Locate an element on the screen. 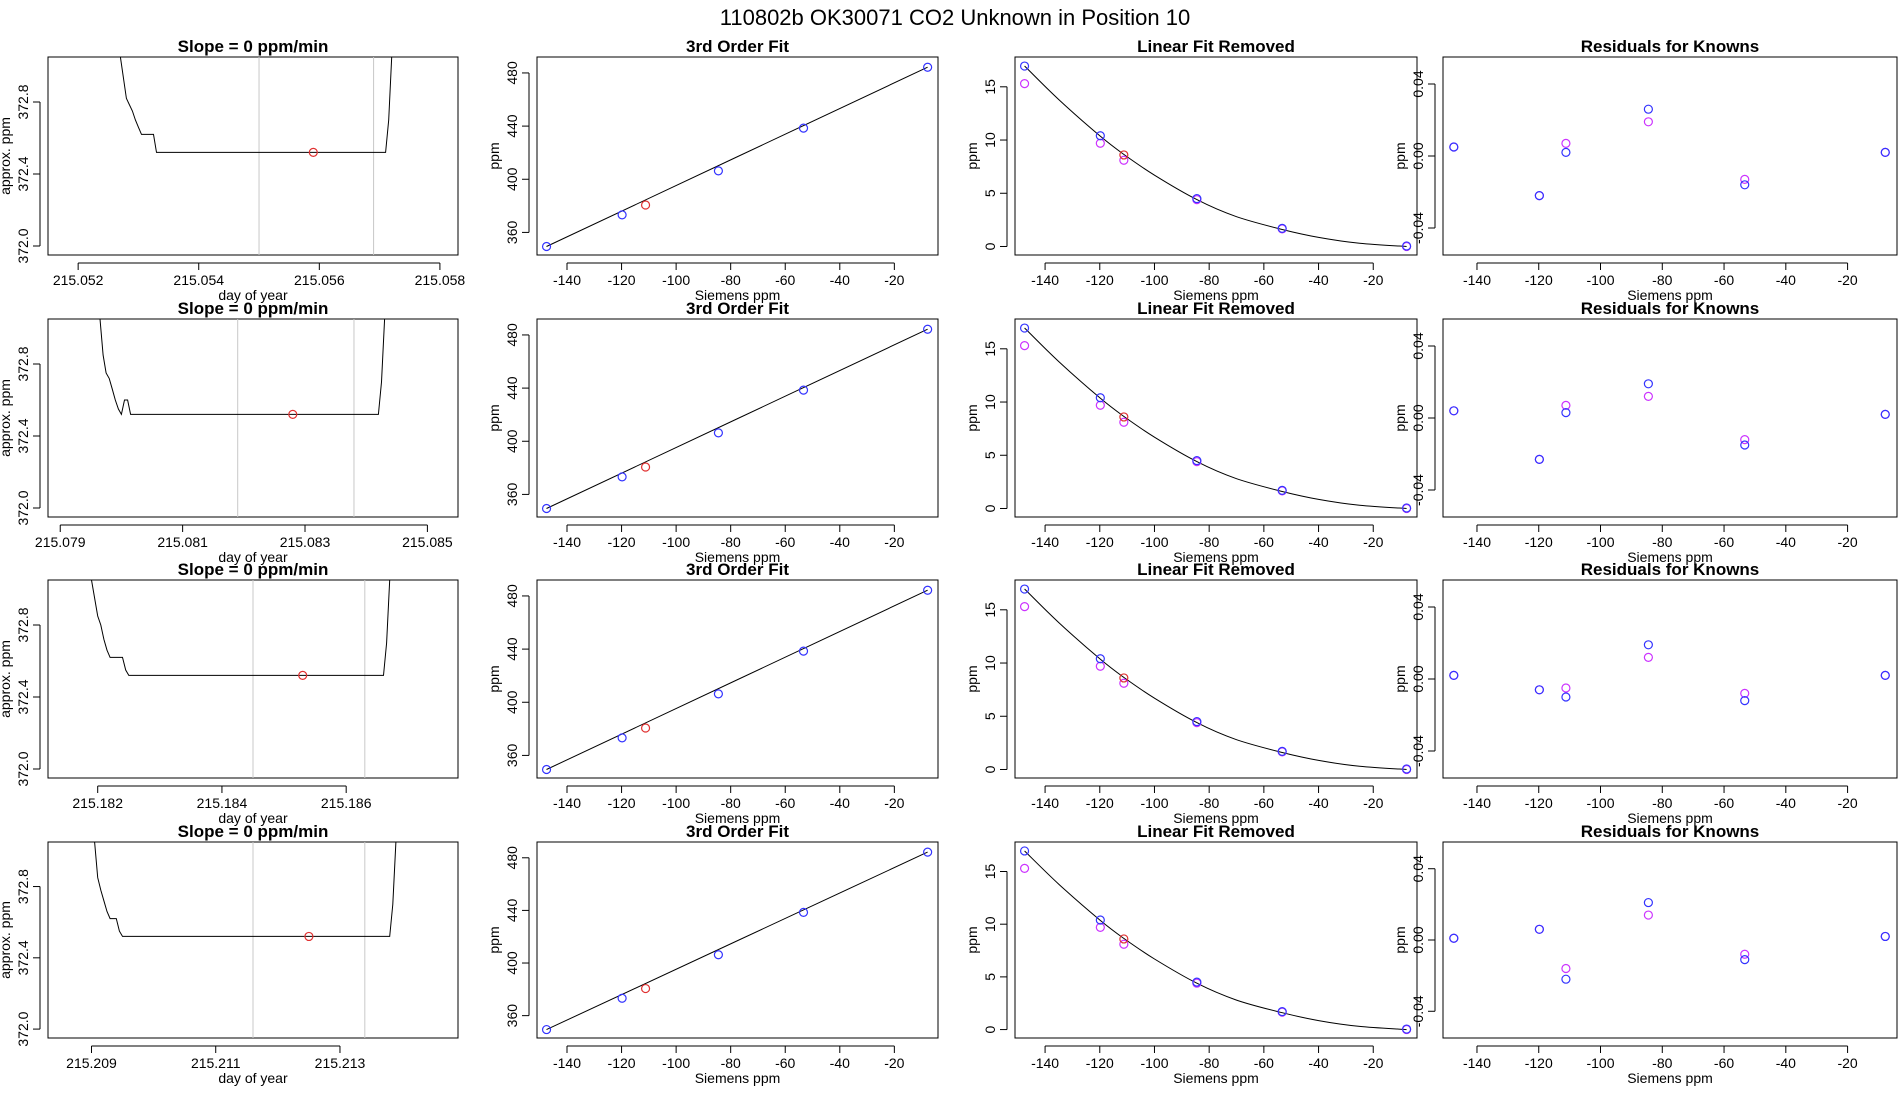 The image size is (1900, 1105). y-tick-label: 400 is located at coordinates (512, 179).